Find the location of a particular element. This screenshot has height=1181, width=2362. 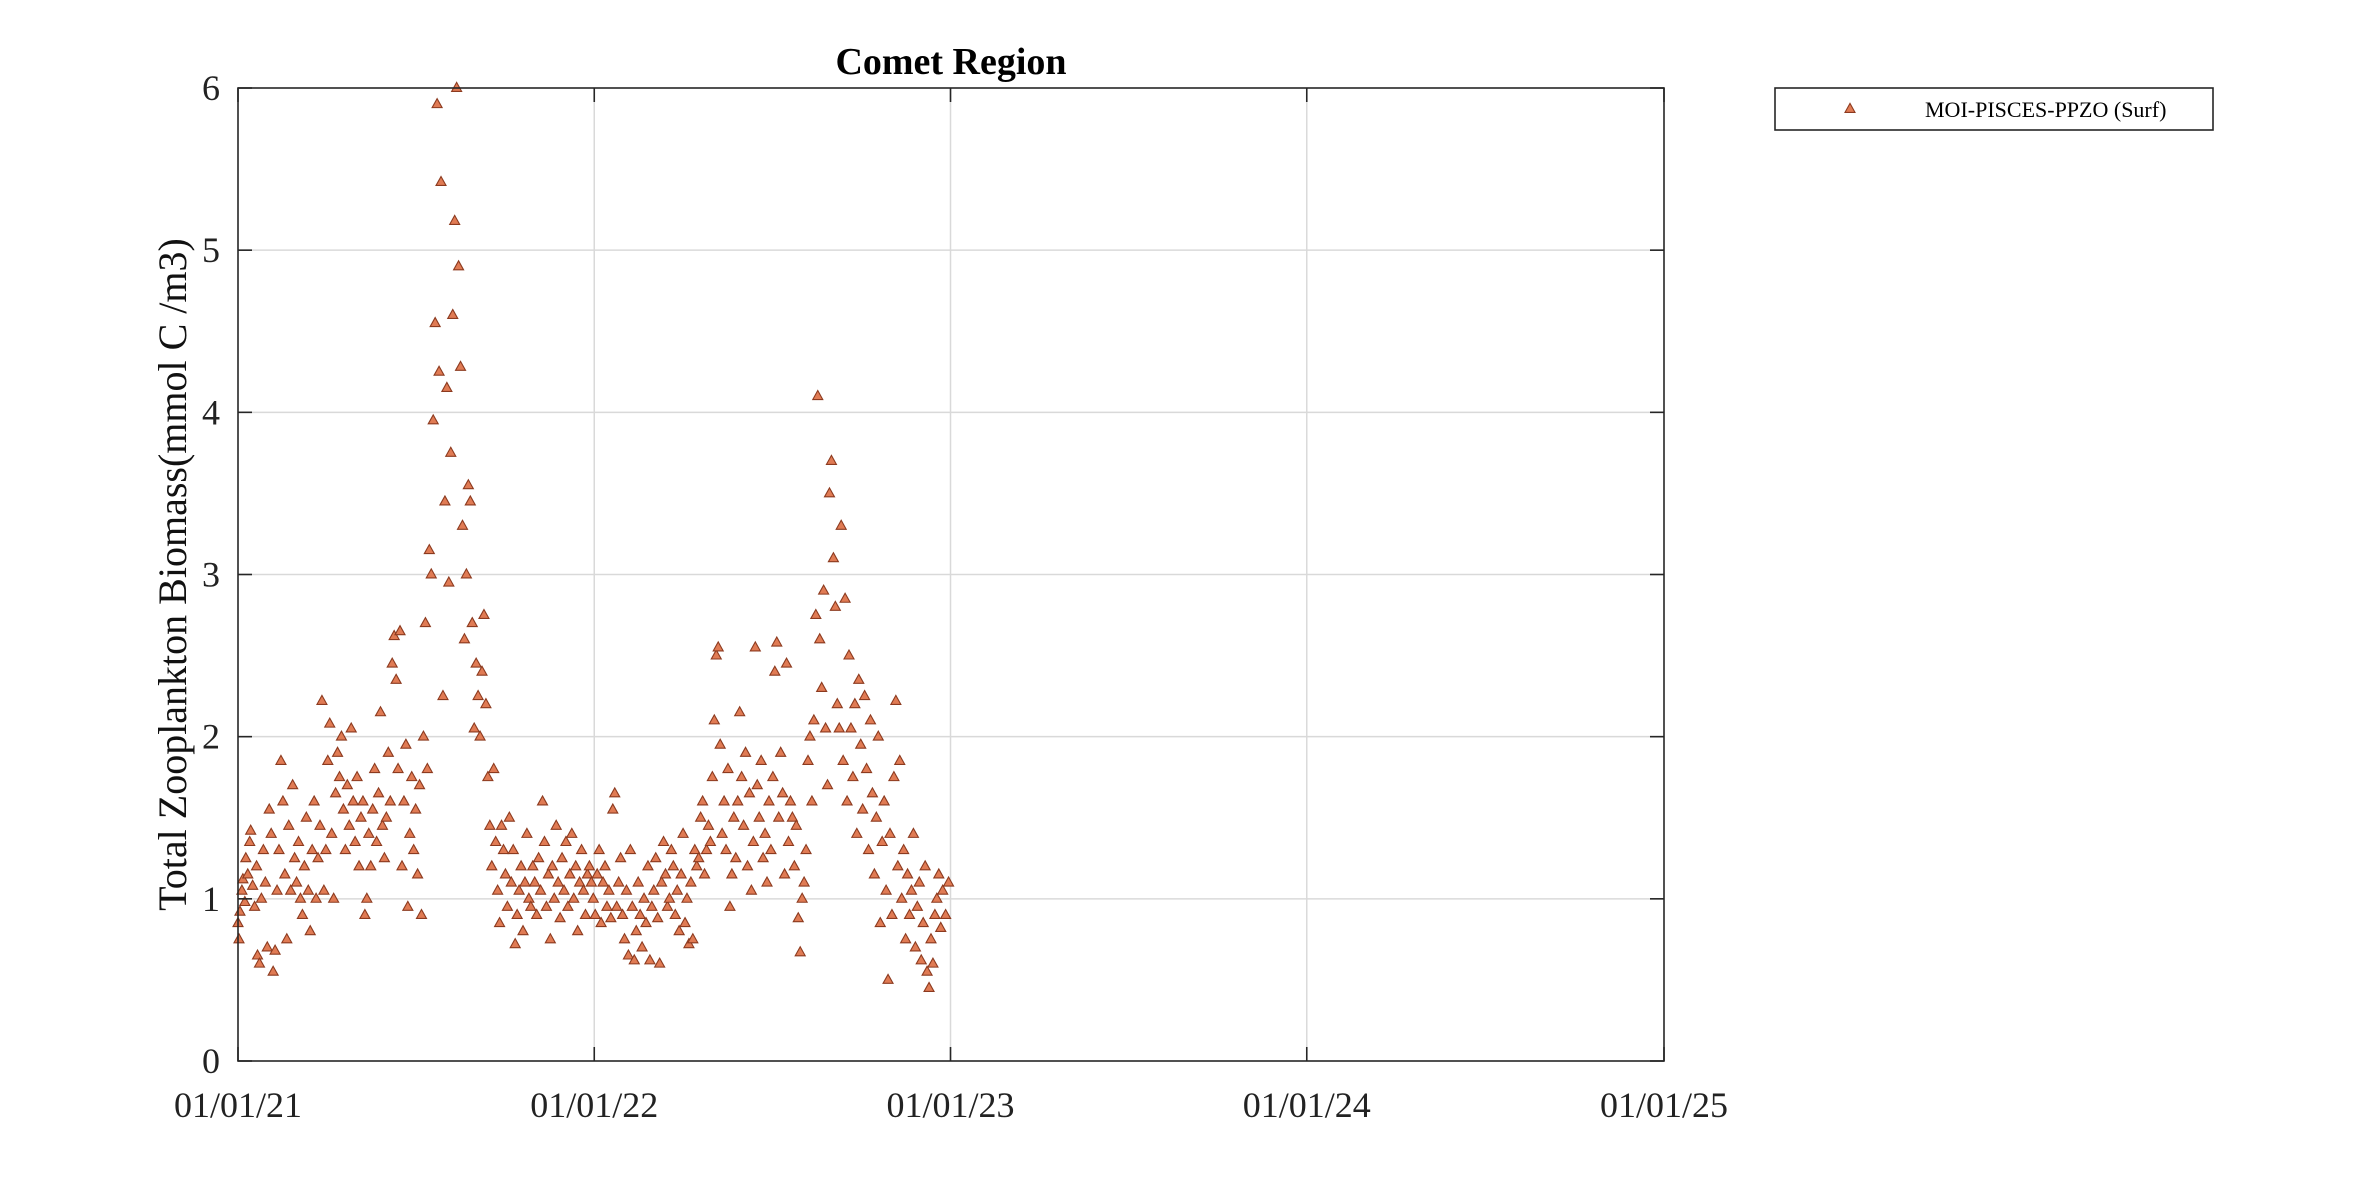

x-tick-label: 01/01/24 is located at coordinates (1307, 1105).